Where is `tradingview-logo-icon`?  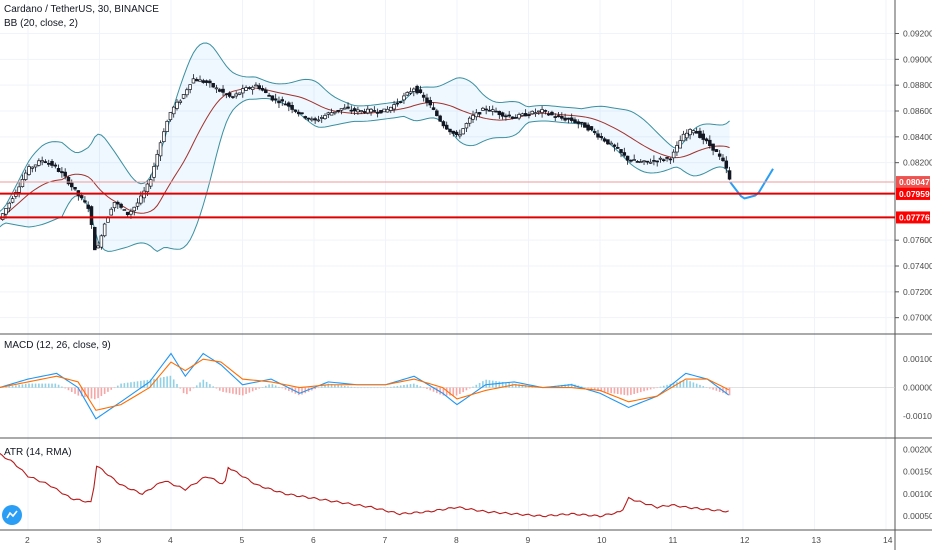
tradingview-logo-icon is located at coordinates (12, 515).